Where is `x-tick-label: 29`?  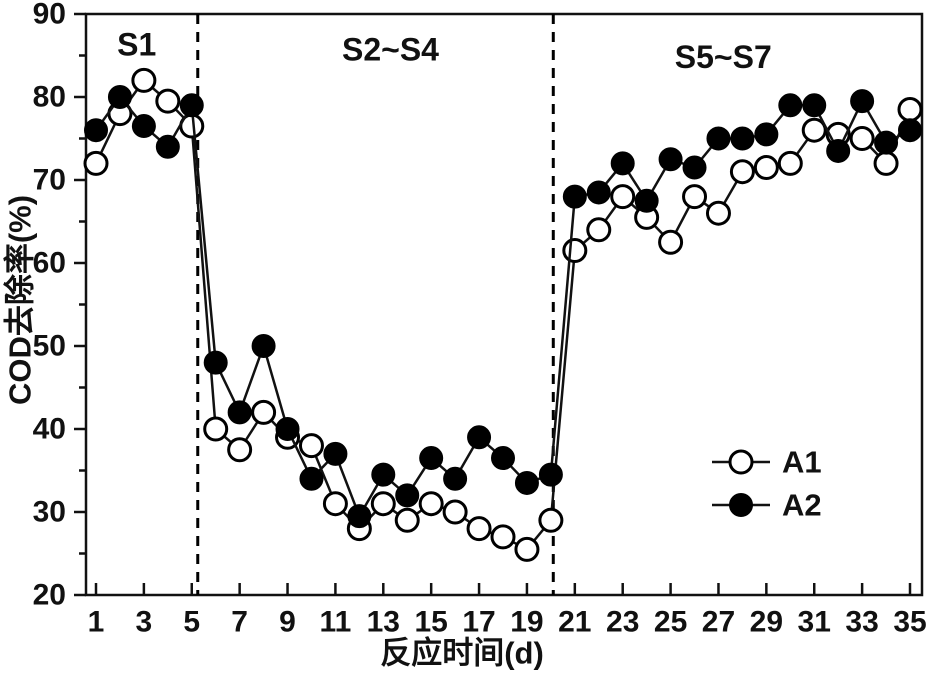
x-tick-label: 29 is located at coordinates (766, 622).